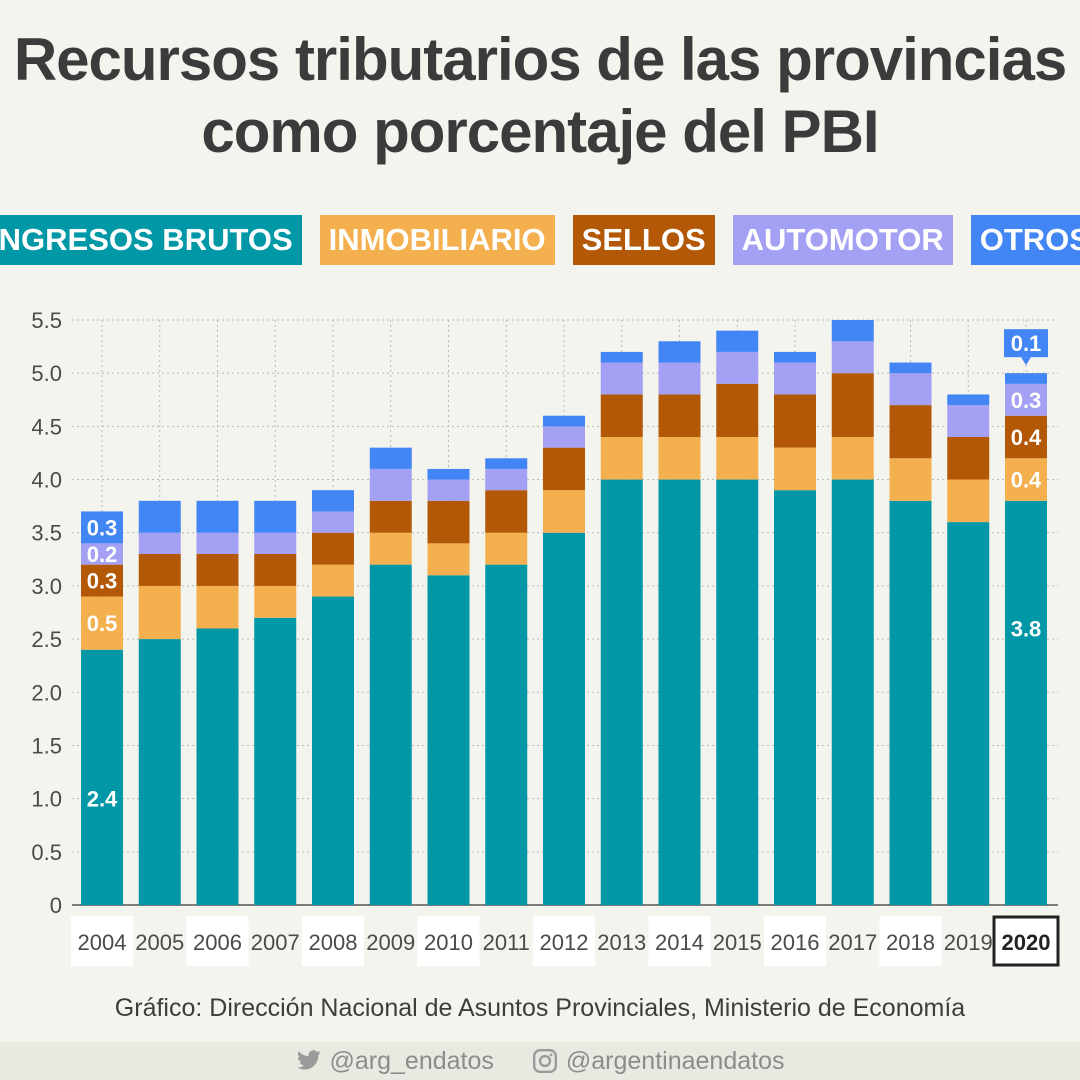 The width and height of the screenshot is (1080, 1080). I want to click on data-label: 3.8, so click(1026, 628).